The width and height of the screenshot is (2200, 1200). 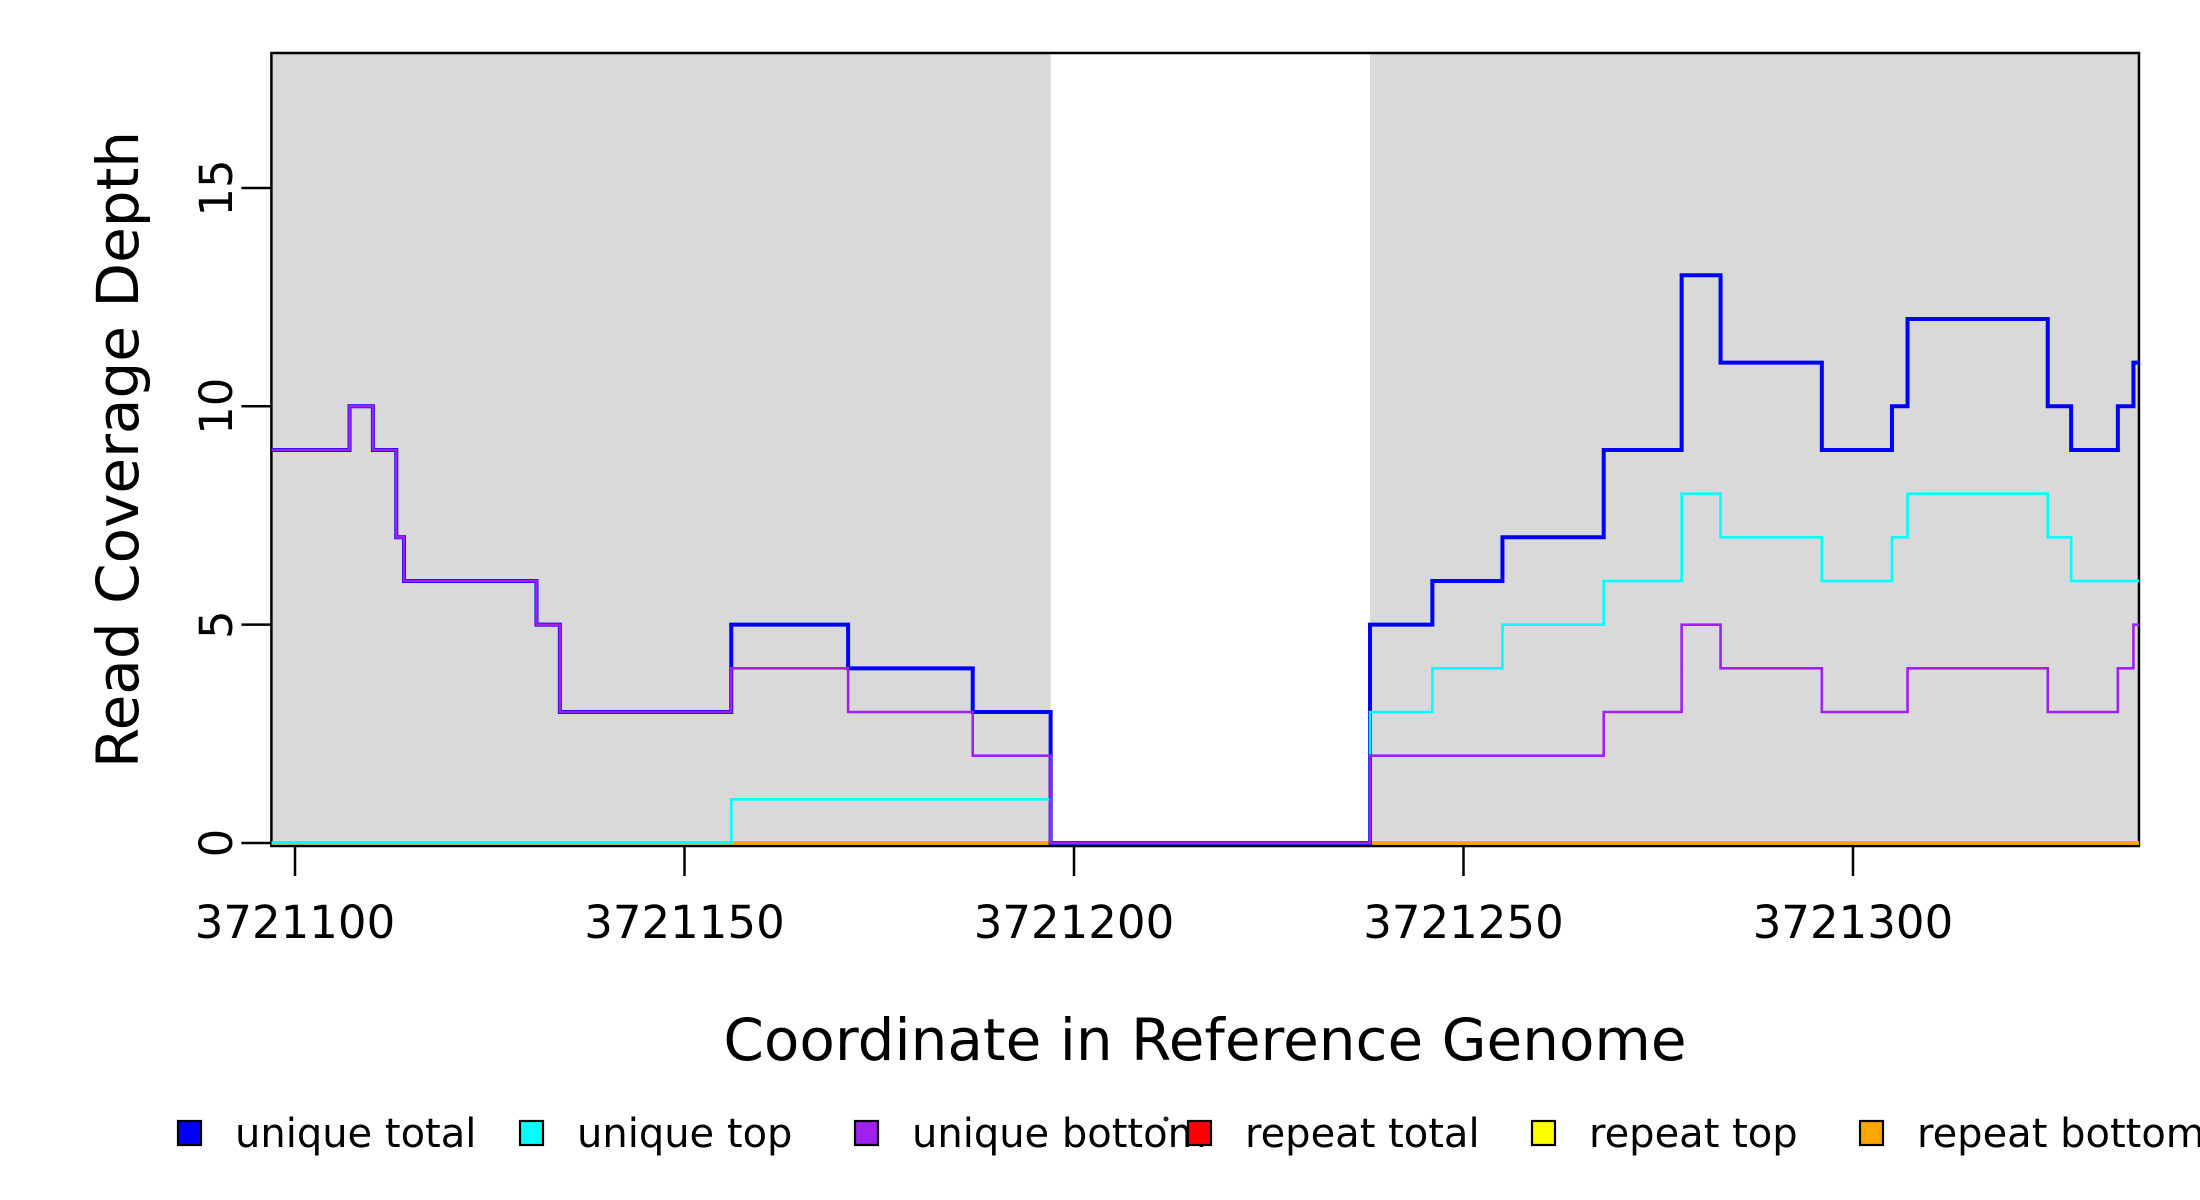 I want to click on x-tick-label: 3721250, so click(x=1463, y=922).